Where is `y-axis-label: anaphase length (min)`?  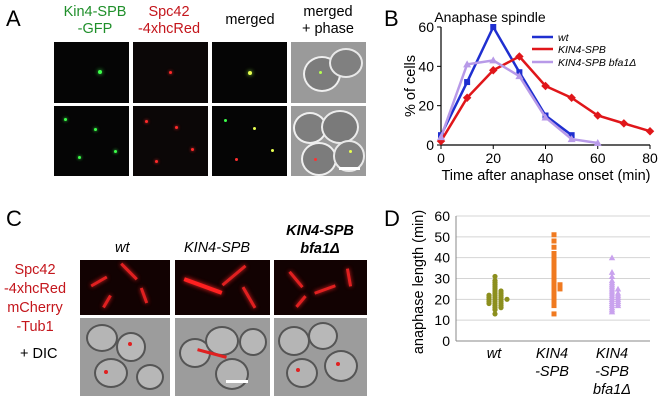 y-axis-label: anaphase length (min) is located at coordinates (419, 282).